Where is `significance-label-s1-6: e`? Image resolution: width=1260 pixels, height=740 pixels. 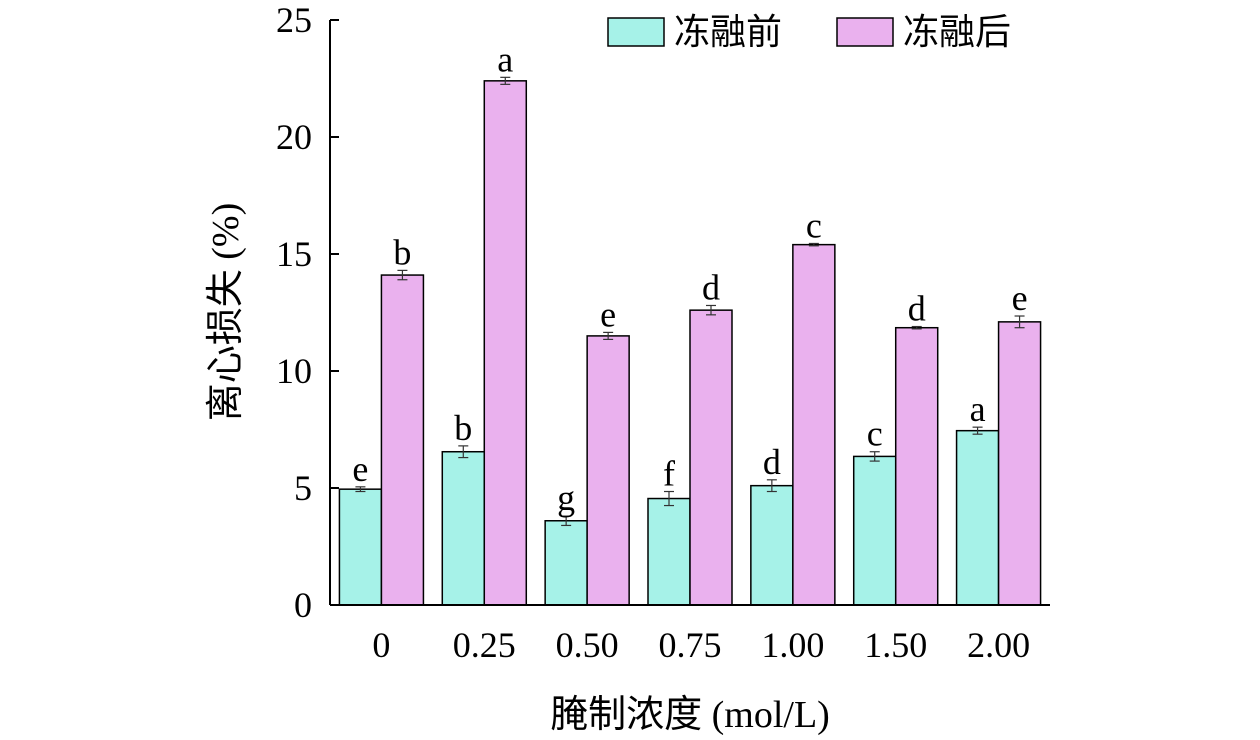 significance-label-s1-6: e is located at coordinates (1020, 298).